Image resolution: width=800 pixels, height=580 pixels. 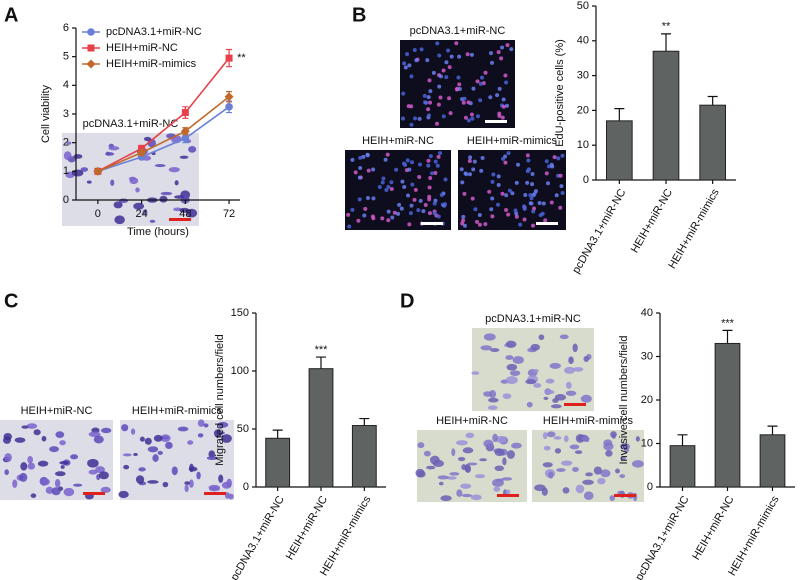 What do you see at coordinates (154, 32) in the screenshot?
I see `legend-label: pcDNA3.1+miR-NC` at bounding box center [154, 32].